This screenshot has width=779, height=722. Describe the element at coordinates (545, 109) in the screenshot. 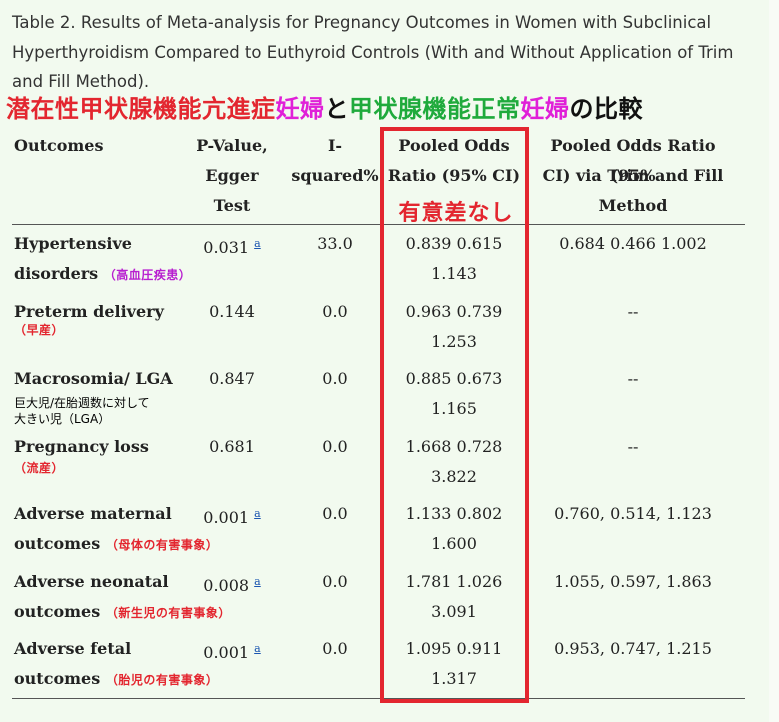

I see `jp-title-part5: 妊婦` at that location.